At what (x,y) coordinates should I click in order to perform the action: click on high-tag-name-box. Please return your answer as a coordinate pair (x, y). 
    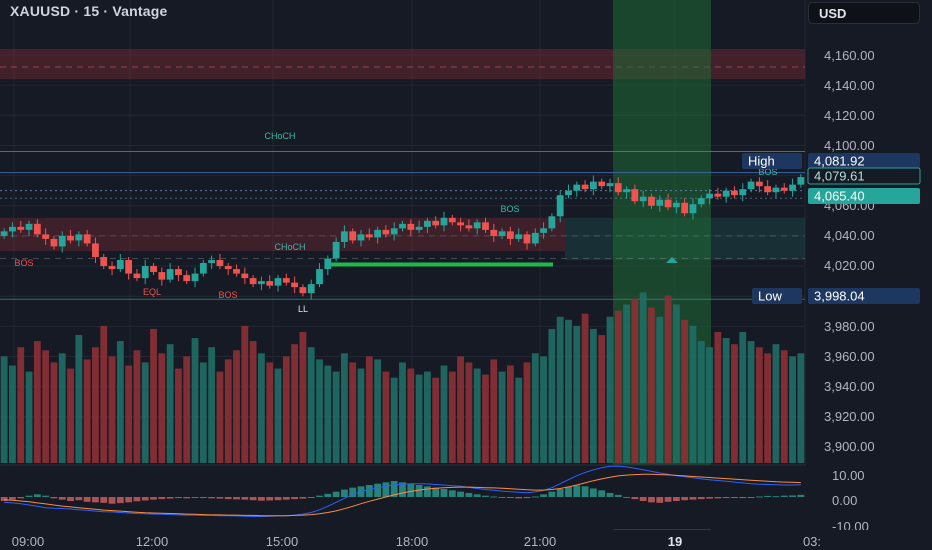
    Looking at the image, I should click on (772, 161).